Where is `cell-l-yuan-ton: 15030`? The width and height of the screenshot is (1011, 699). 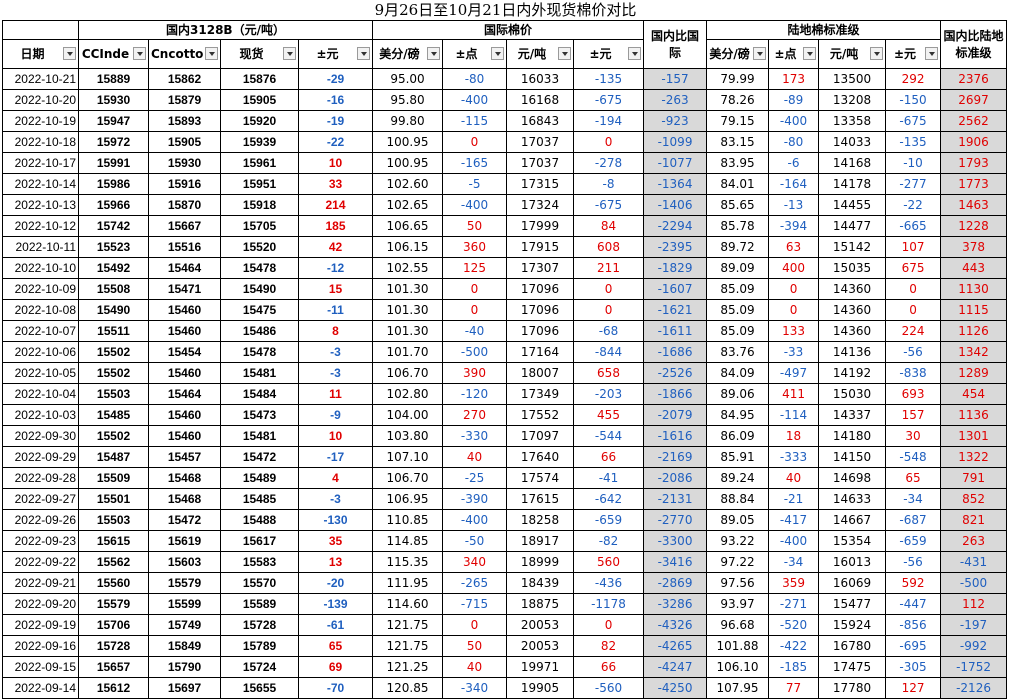 cell-l-yuan-ton: 15030 is located at coordinates (852, 394).